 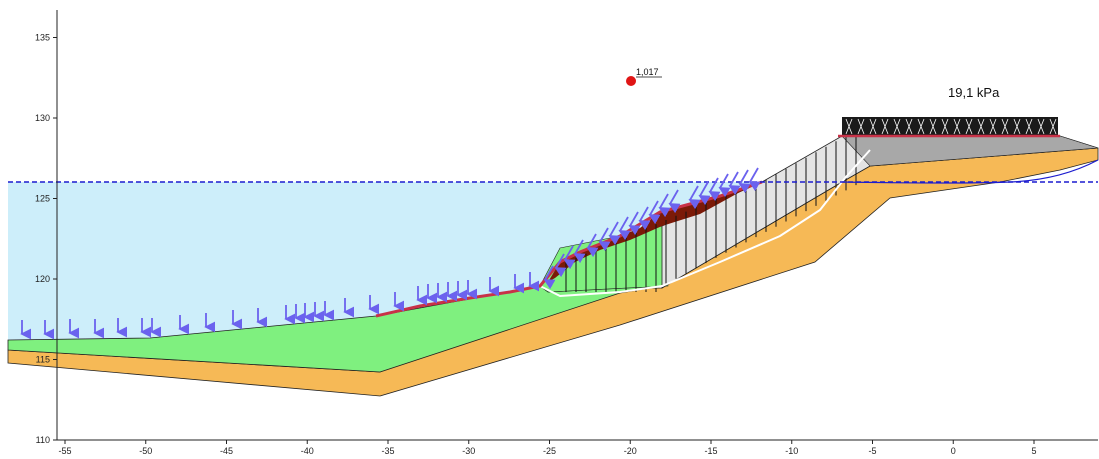 I want to click on x-tick-label: -45, so click(x=226, y=451).